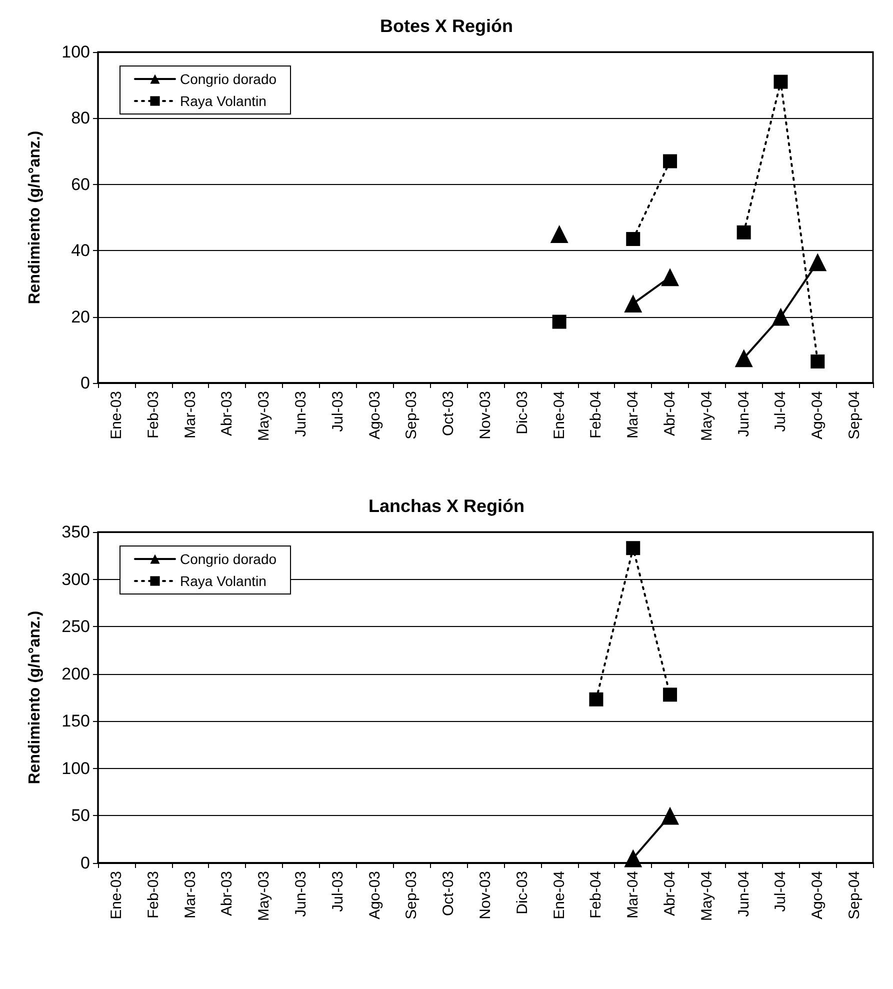  Describe the element at coordinates (447, 26) in the screenshot. I see `chart-title: Botes X Región` at that location.